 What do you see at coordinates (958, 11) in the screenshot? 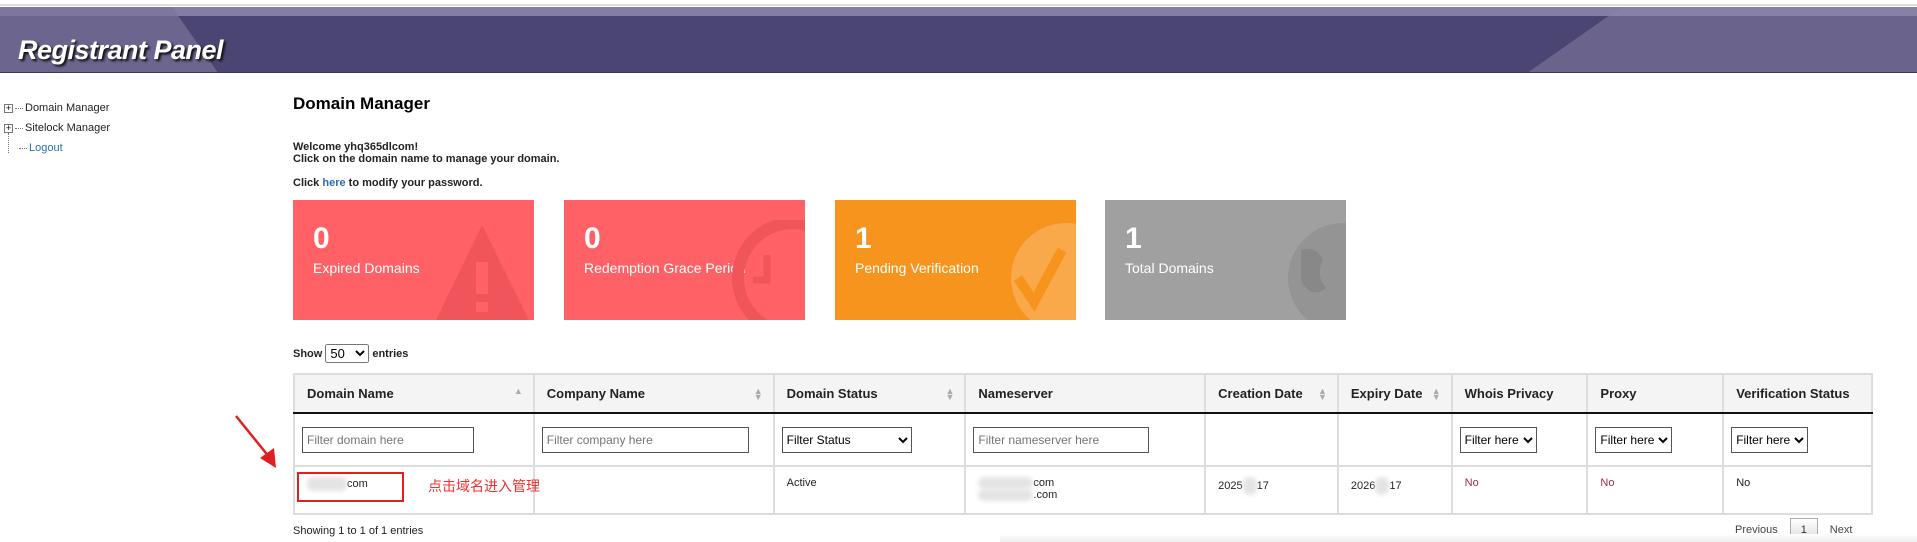
I see `banner-sheen` at bounding box center [958, 11].